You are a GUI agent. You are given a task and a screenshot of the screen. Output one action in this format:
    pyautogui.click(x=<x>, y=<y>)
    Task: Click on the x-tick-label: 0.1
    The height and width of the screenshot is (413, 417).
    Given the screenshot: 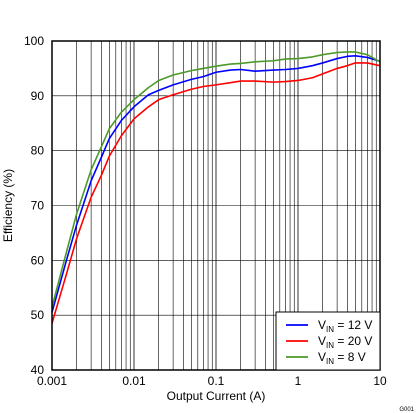 What is the action you would take?
    pyautogui.click(x=216, y=381)
    